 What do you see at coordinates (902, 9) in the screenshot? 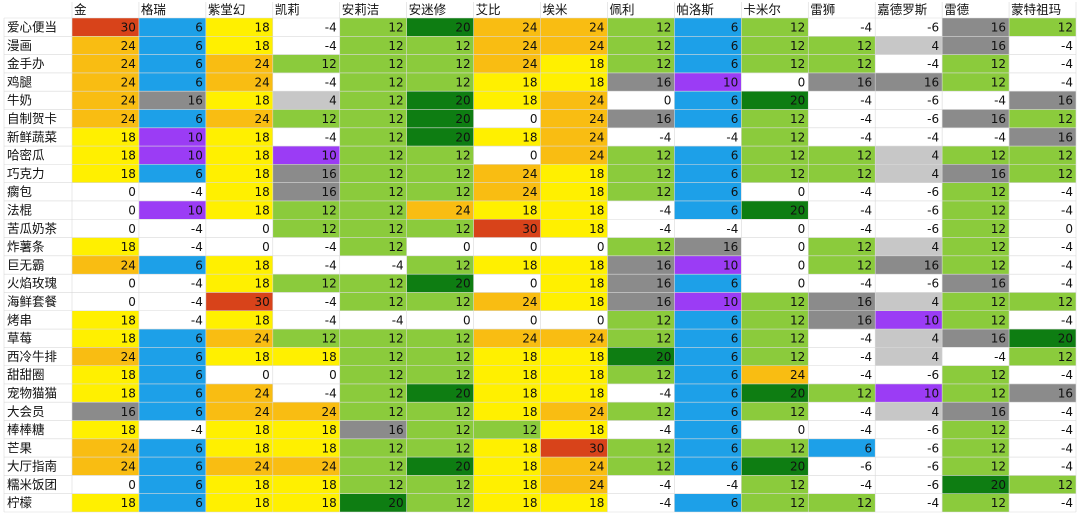
I see `column-header: 嘉德罗斯` at bounding box center [902, 9].